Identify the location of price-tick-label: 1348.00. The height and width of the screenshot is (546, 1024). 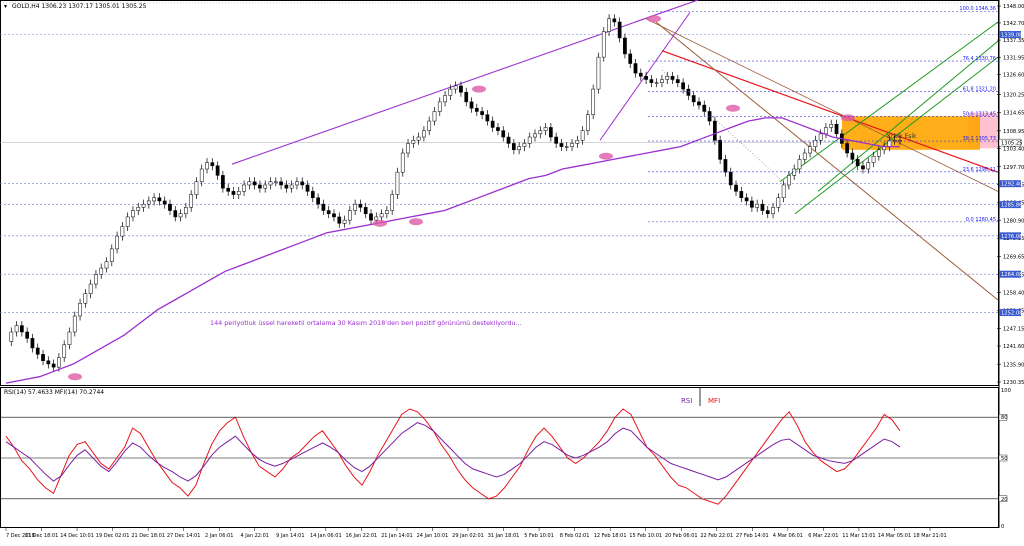
(1013, 7).